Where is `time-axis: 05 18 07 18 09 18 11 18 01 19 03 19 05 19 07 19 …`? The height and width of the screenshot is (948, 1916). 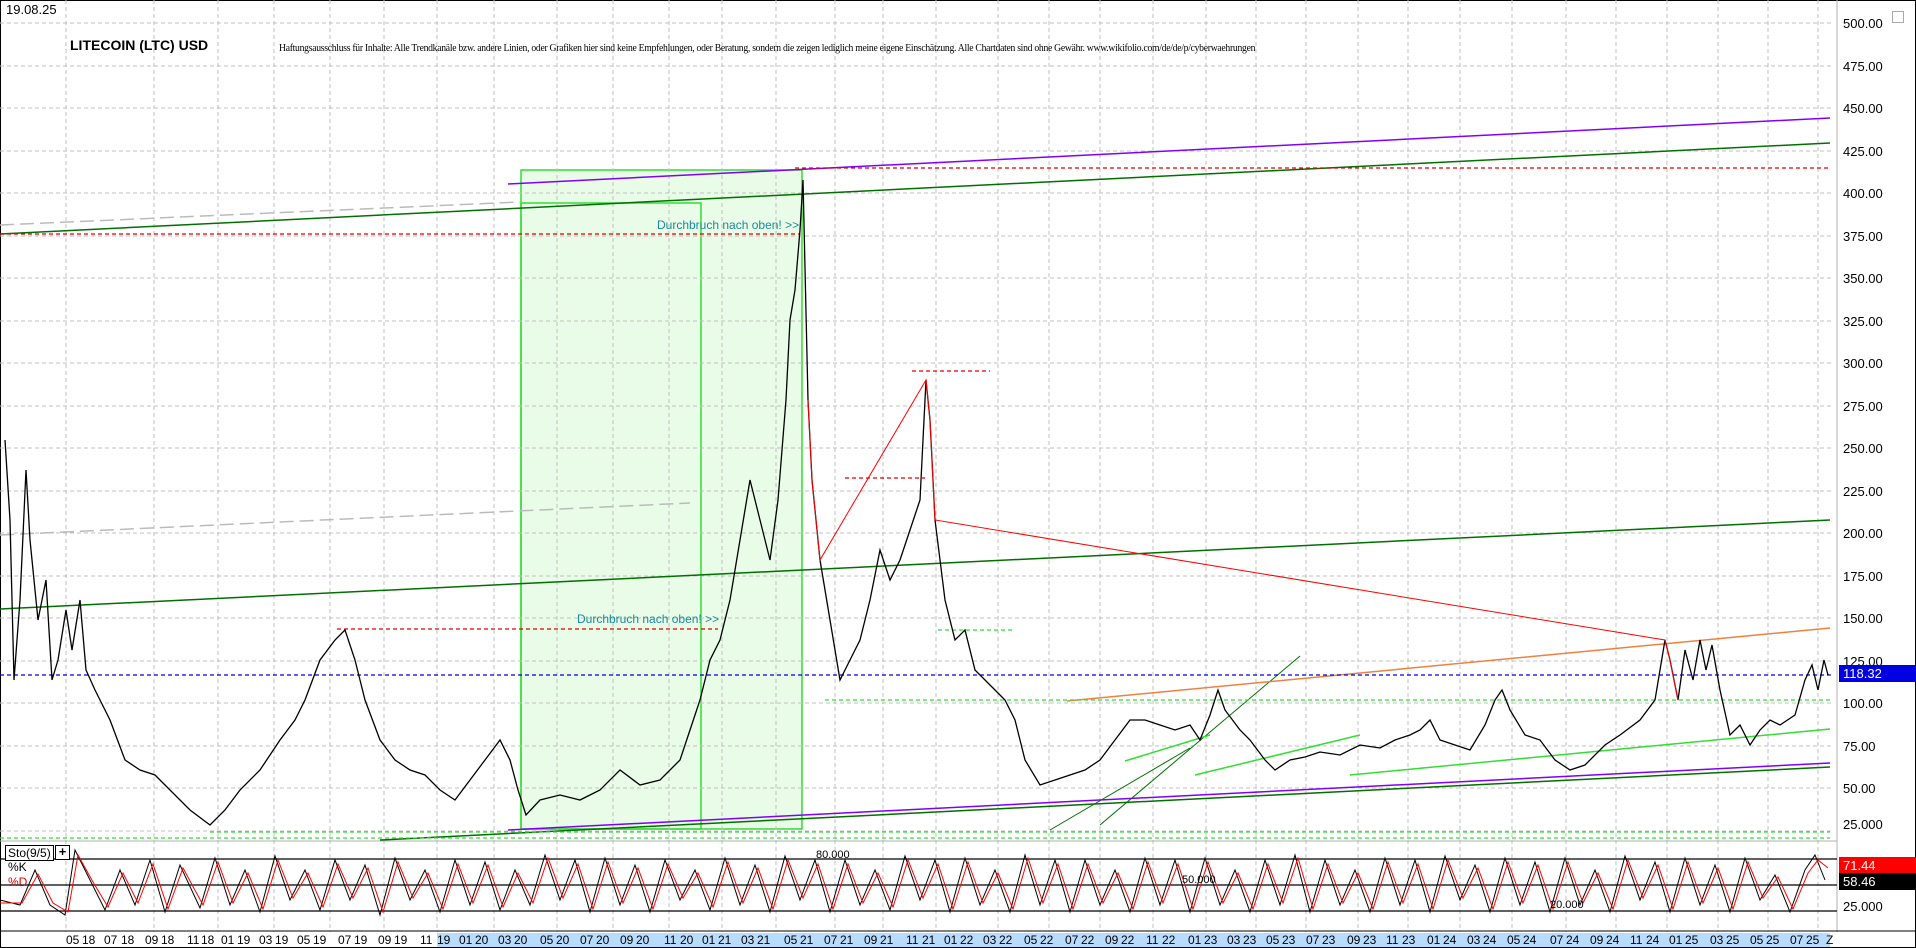 time-axis: 05 18 07 18 09 18 11 18 01 19 03 19 05 19 07 19 … is located at coordinates (958, 939).